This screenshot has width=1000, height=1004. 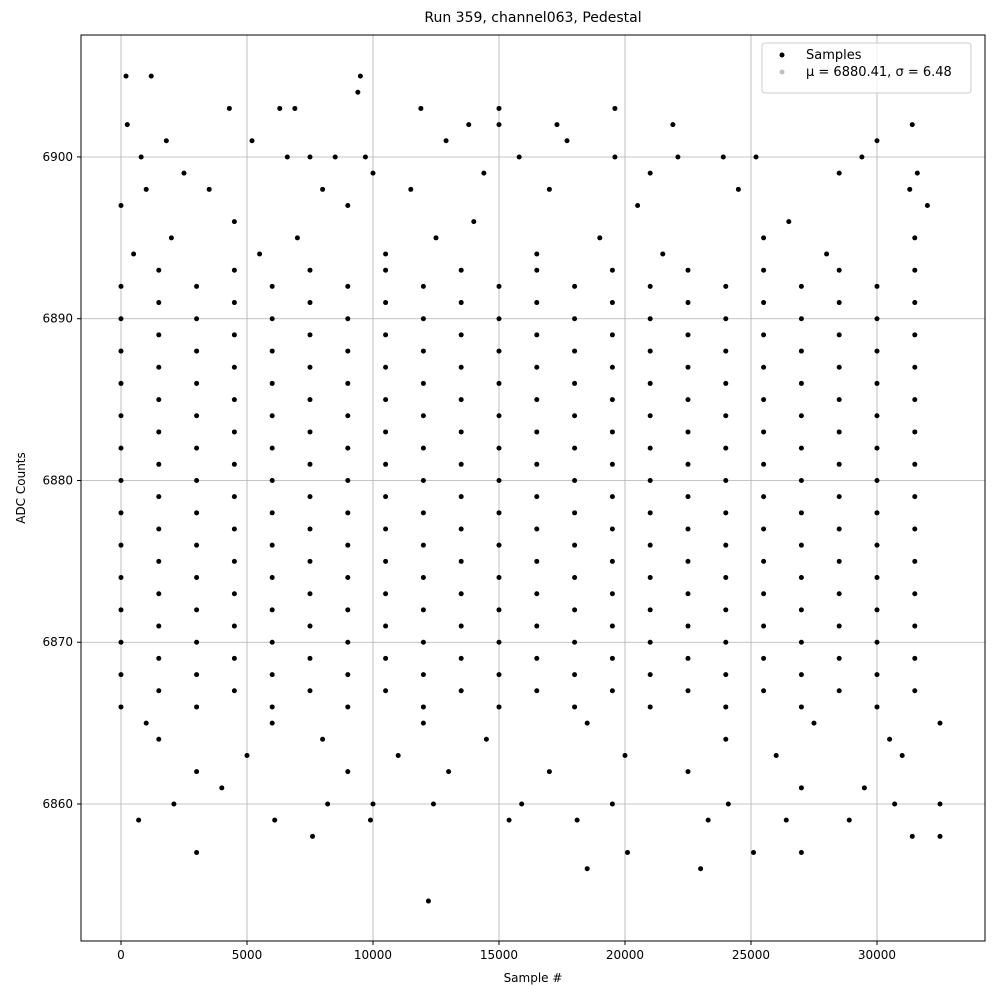 I want to click on y-tick-label: 6860, so click(x=57, y=804).